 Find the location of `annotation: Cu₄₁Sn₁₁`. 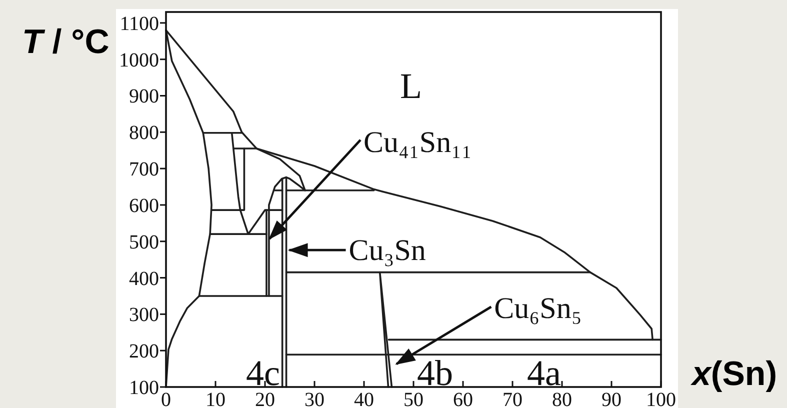

annotation: Cu₄₁Sn₁₁ is located at coordinates (417, 142).